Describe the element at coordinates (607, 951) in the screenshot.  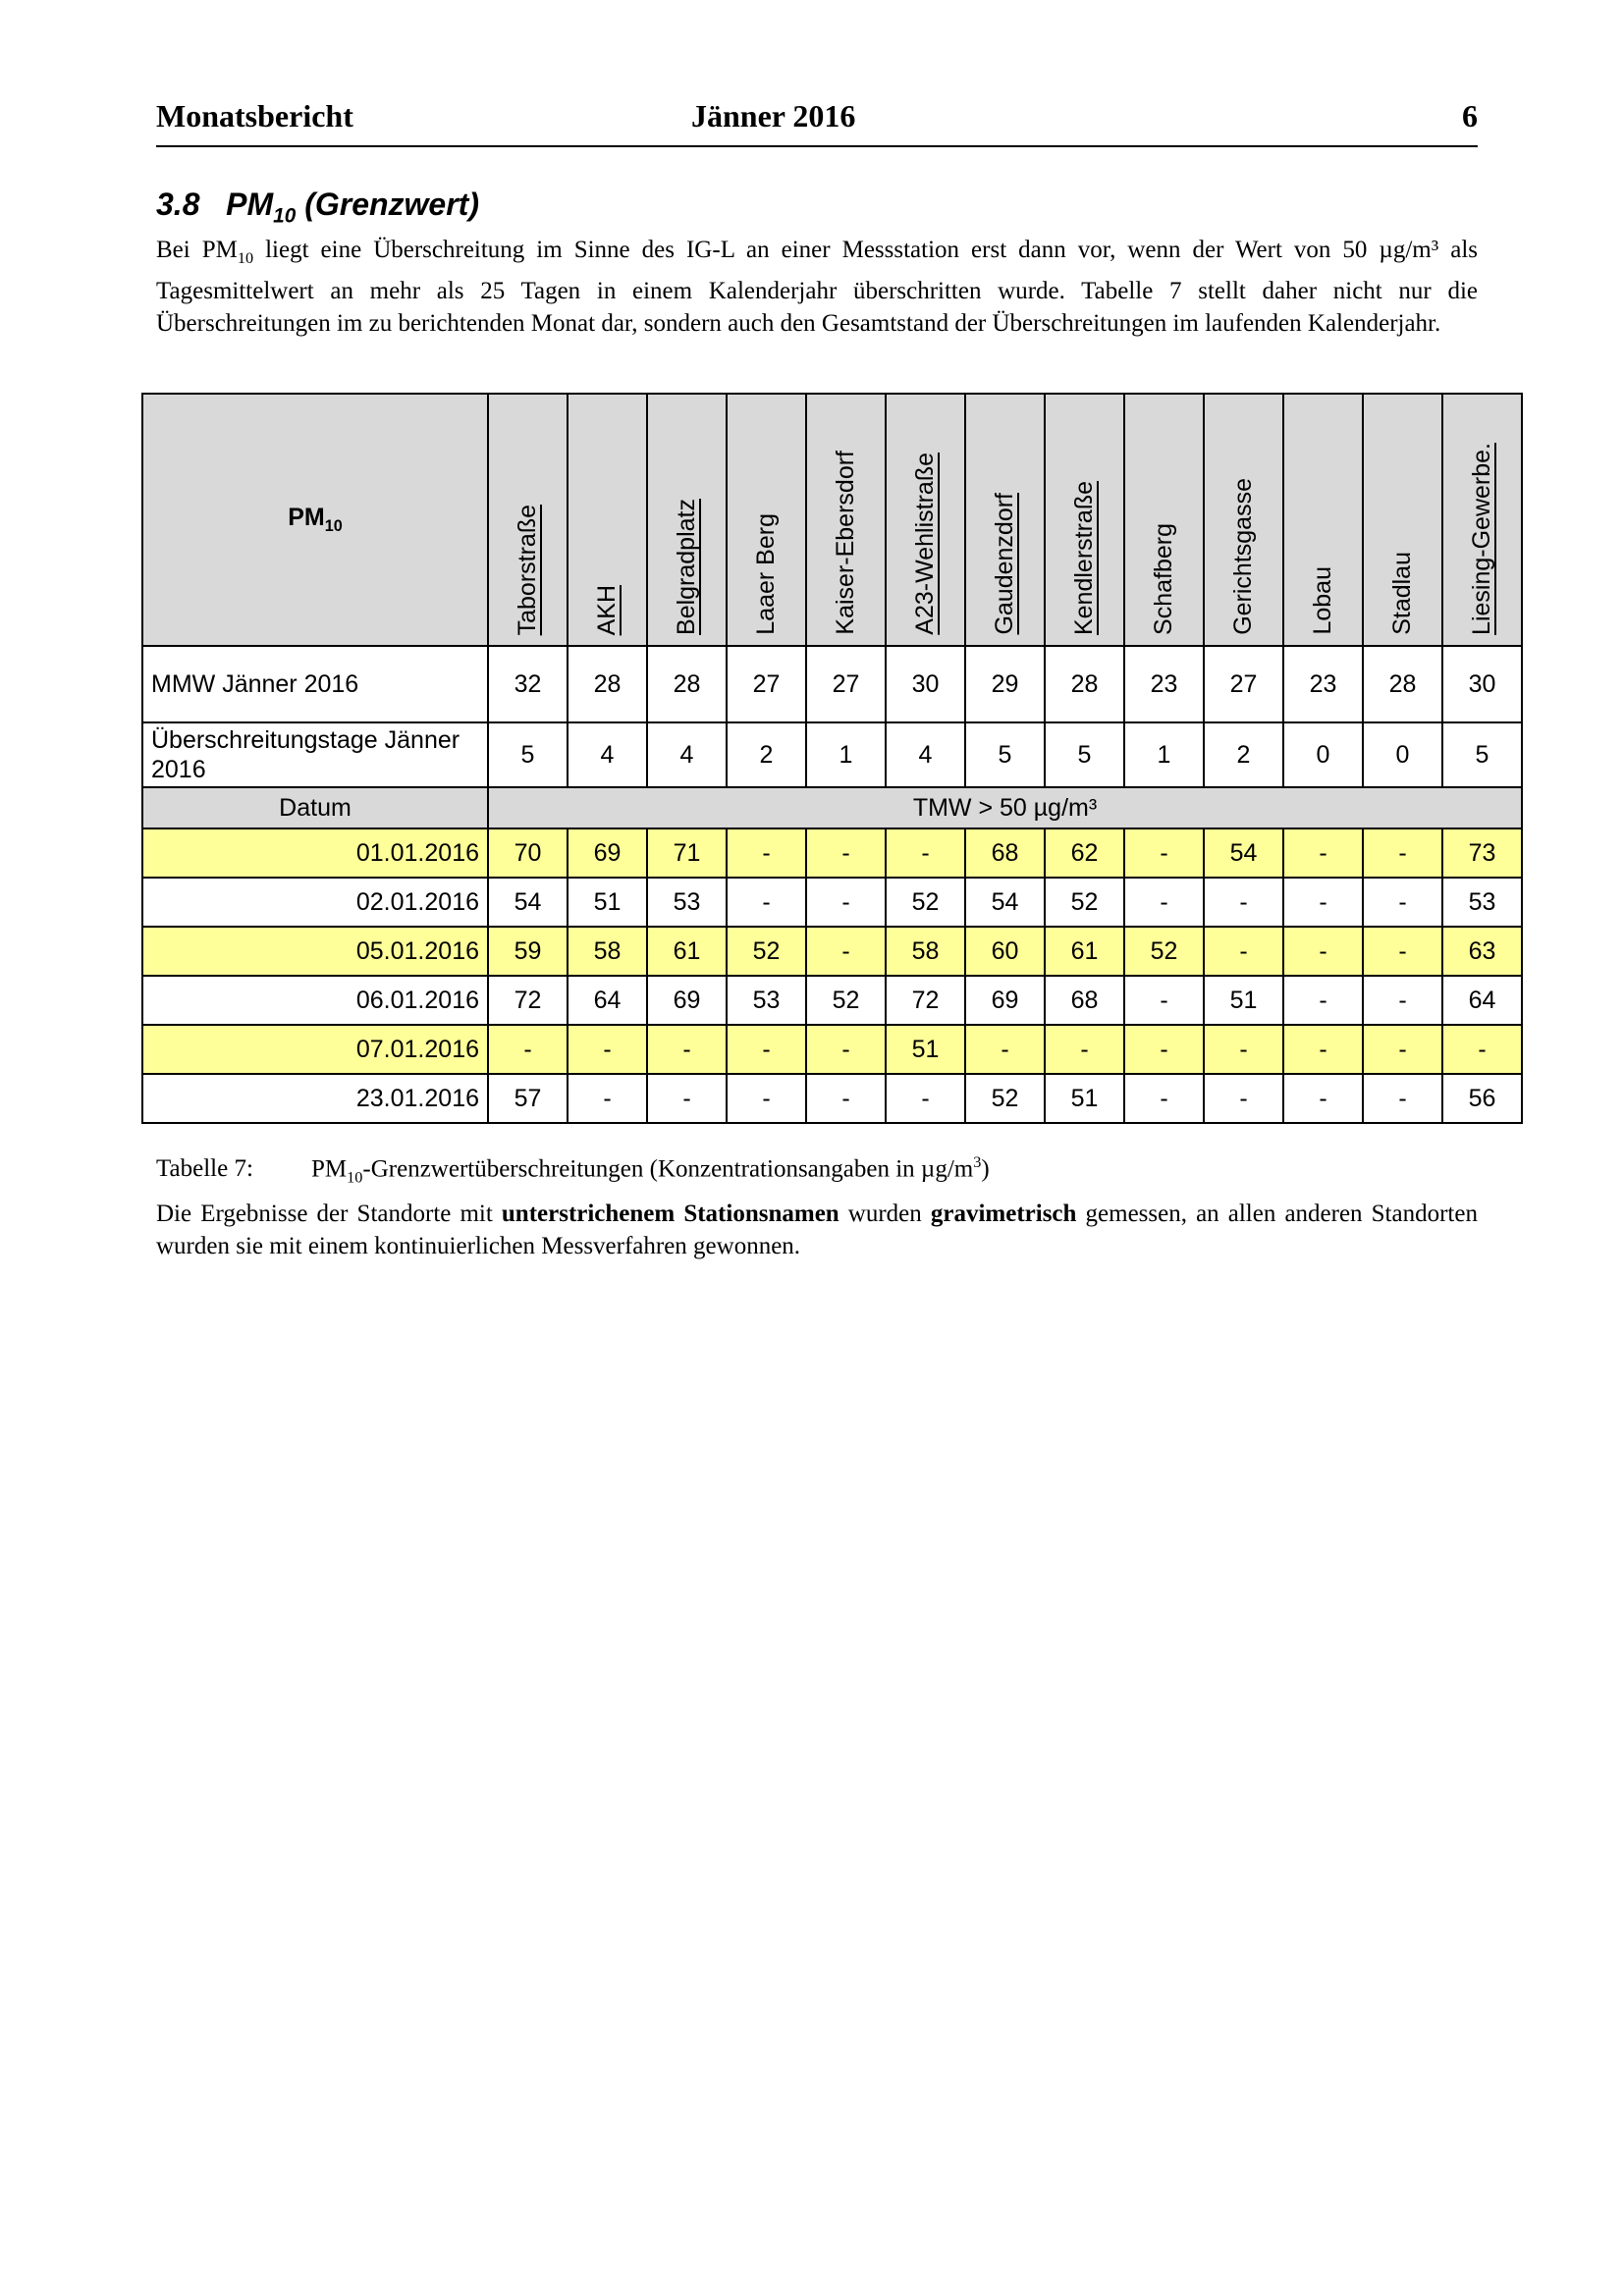
I see `value-cell: 58` at that location.